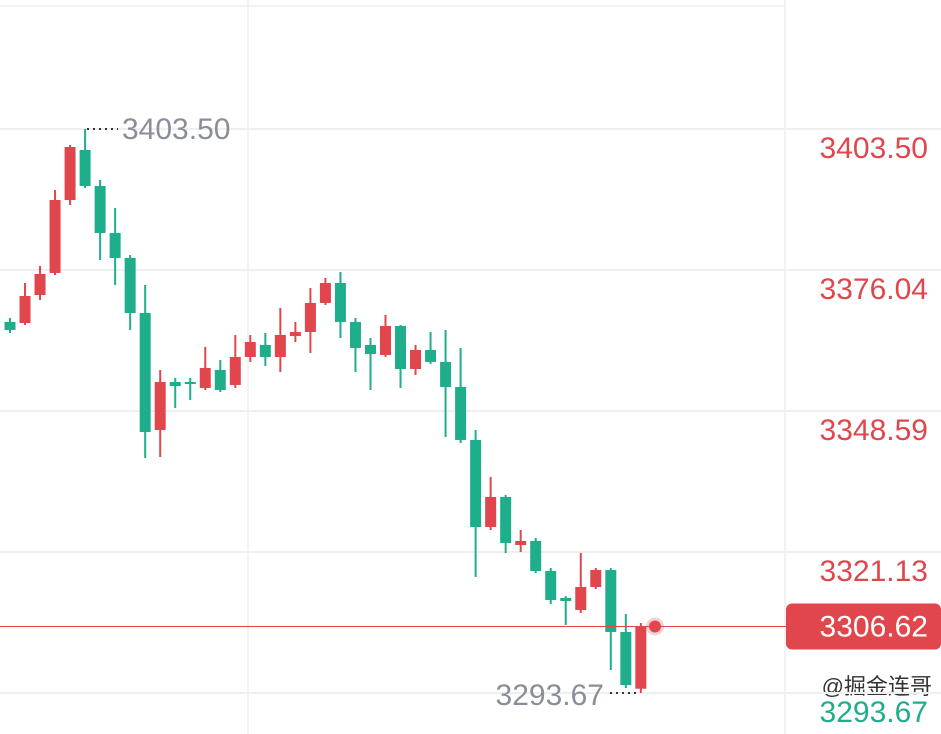 The image size is (941, 734). Describe the element at coordinates (874, 289) in the screenshot. I see `y-tick-label: 3376.04` at that location.